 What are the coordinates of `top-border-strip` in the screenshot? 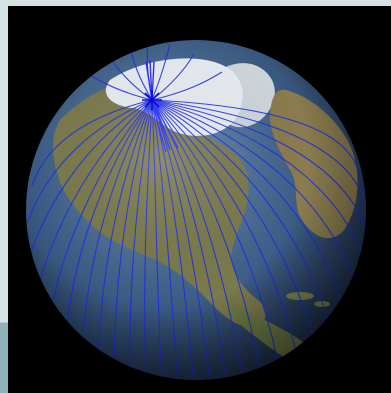 It's located at (195, 3).